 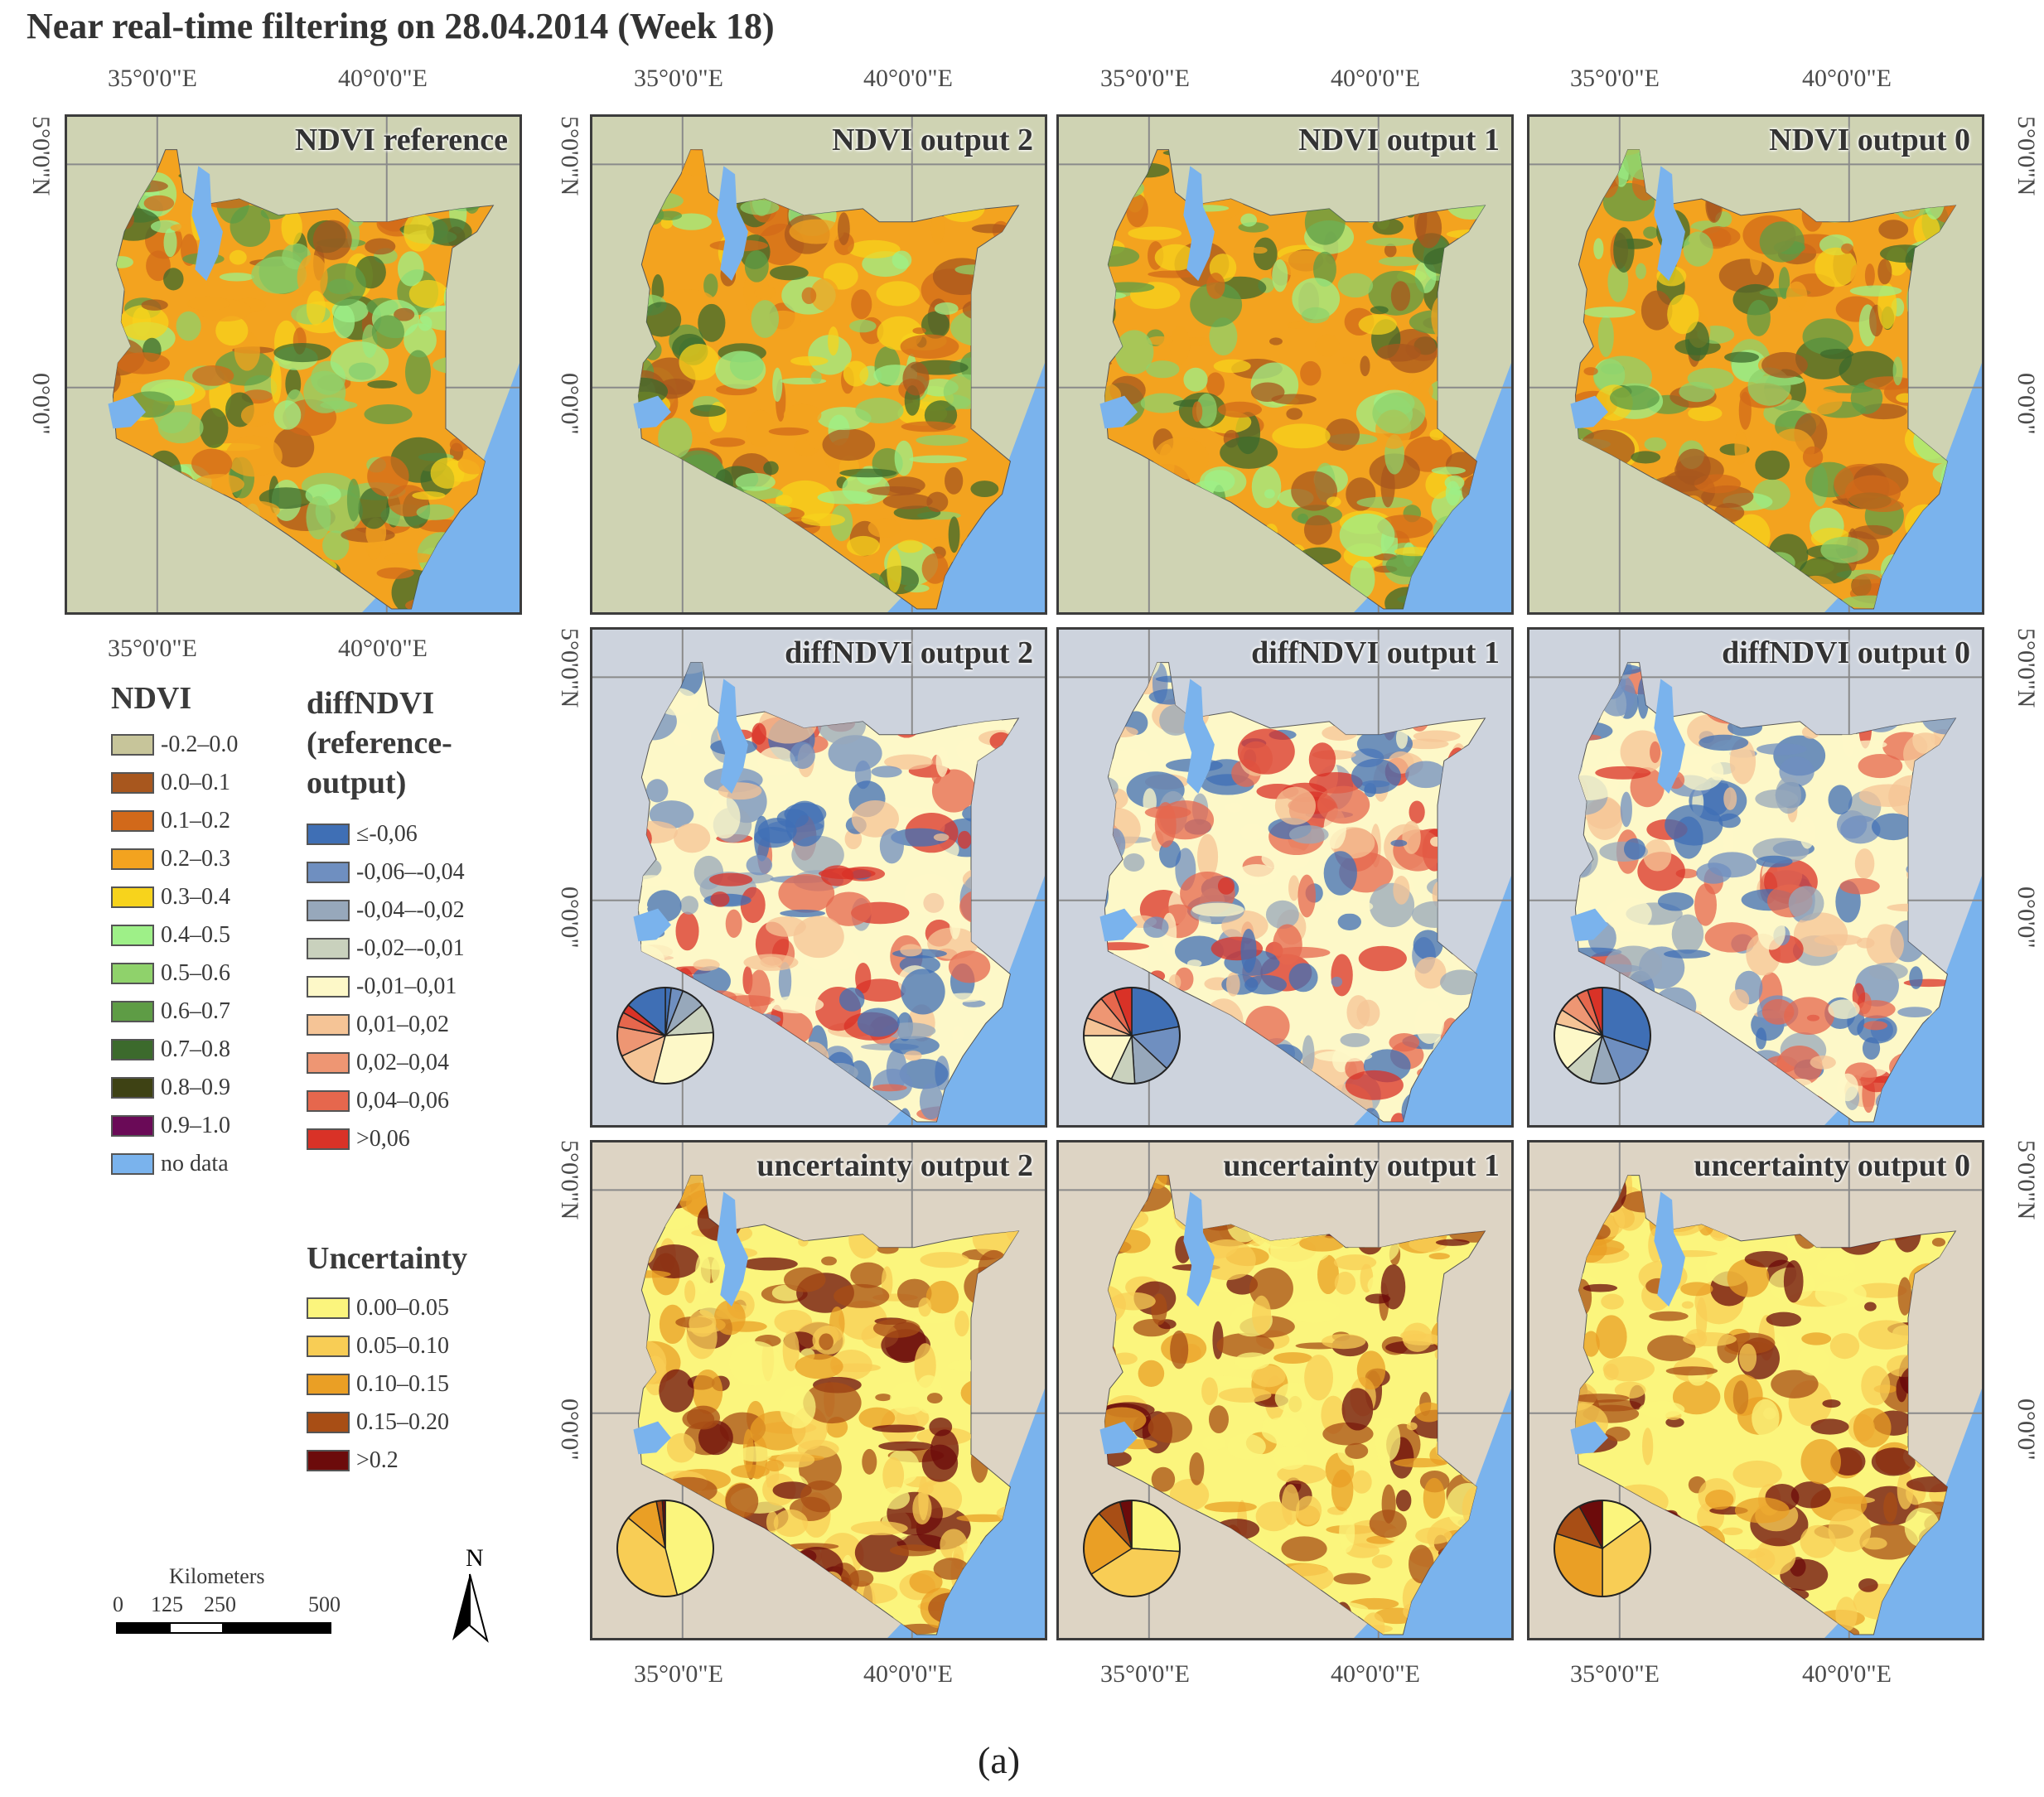 What do you see at coordinates (402, 1422) in the screenshot?
I see `legend-label: 0.15–0.20` at bounding box center [402, 1422].